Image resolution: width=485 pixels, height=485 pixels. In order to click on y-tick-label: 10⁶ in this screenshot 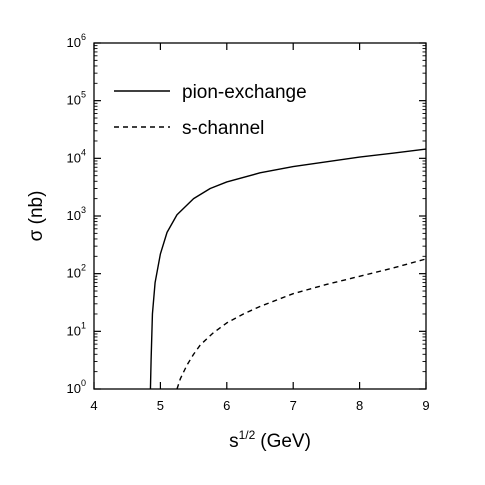, I will do `click(76, 41)`.